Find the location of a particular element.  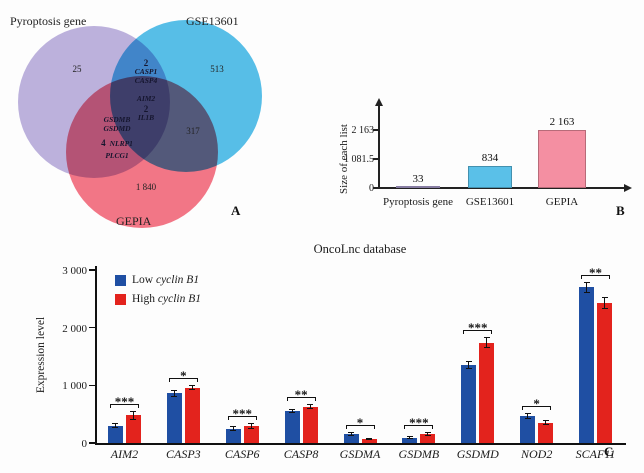

bar-high-SCAF11 is located at coordinates (605, 372).